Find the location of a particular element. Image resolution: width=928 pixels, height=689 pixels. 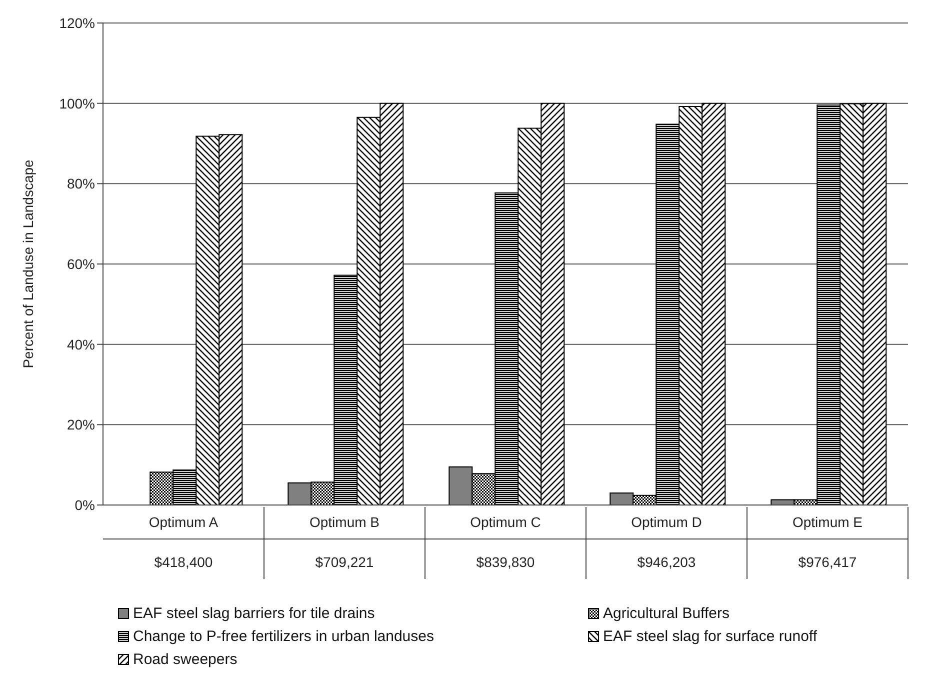

category-label: Optimum C $839,830 is located at coordinates (505, 542).